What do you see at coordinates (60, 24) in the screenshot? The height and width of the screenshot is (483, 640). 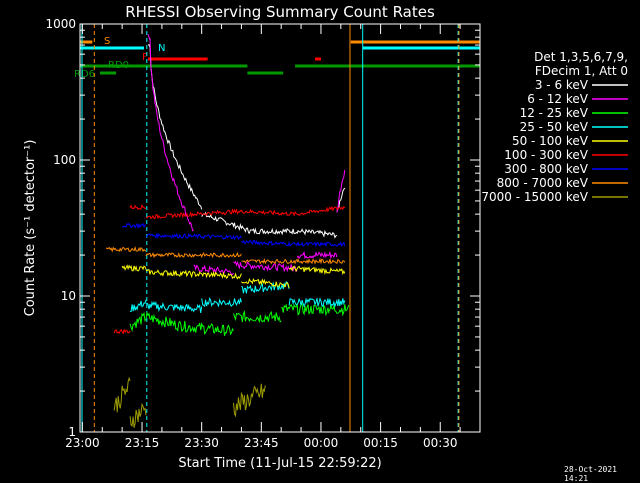 I see `y-tick-label: 1000` at bounding box center [60, 24].